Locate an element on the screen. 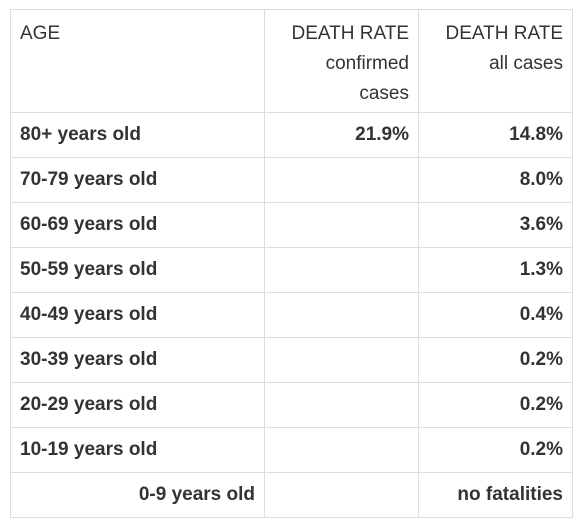  header-all-line-2: all cases is located at coordinates (526, 63).